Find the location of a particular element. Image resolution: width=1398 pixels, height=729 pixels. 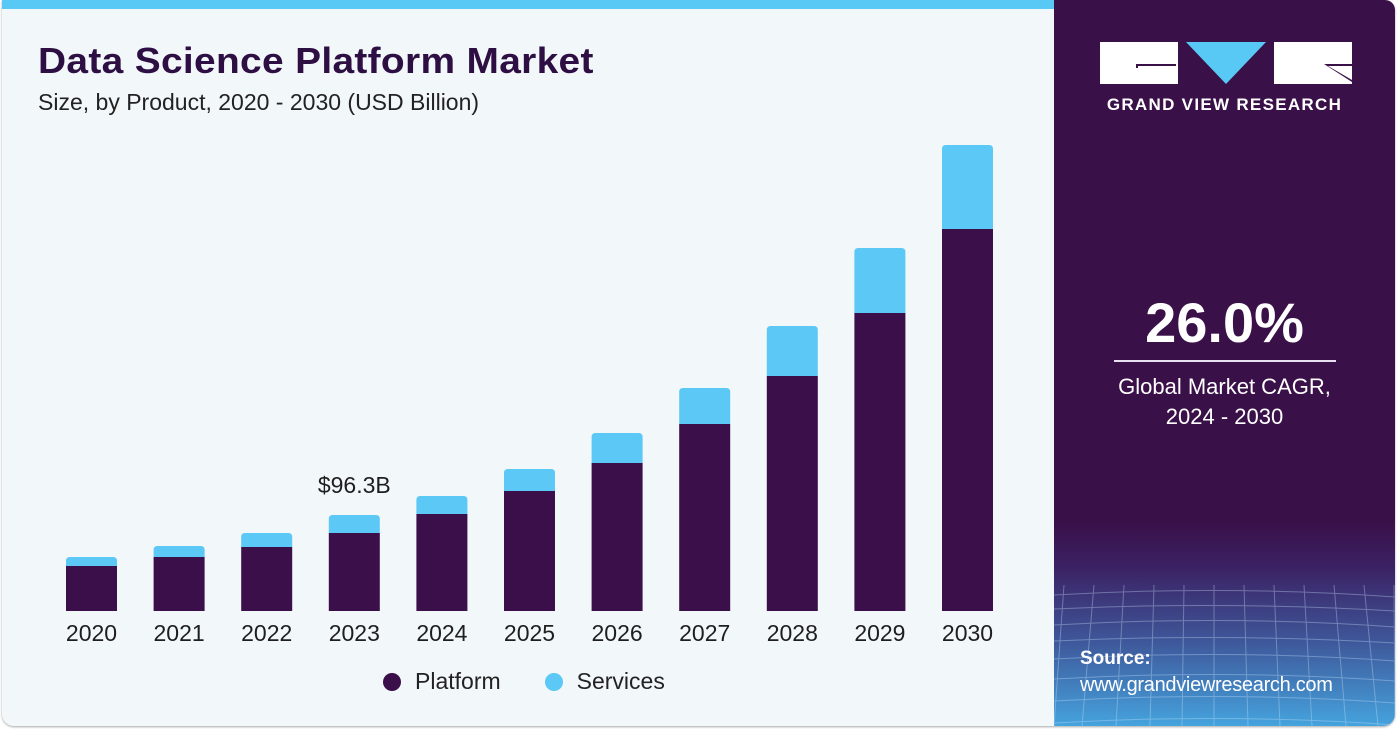

bar-services-2026 is located at coordinates (617, 448).